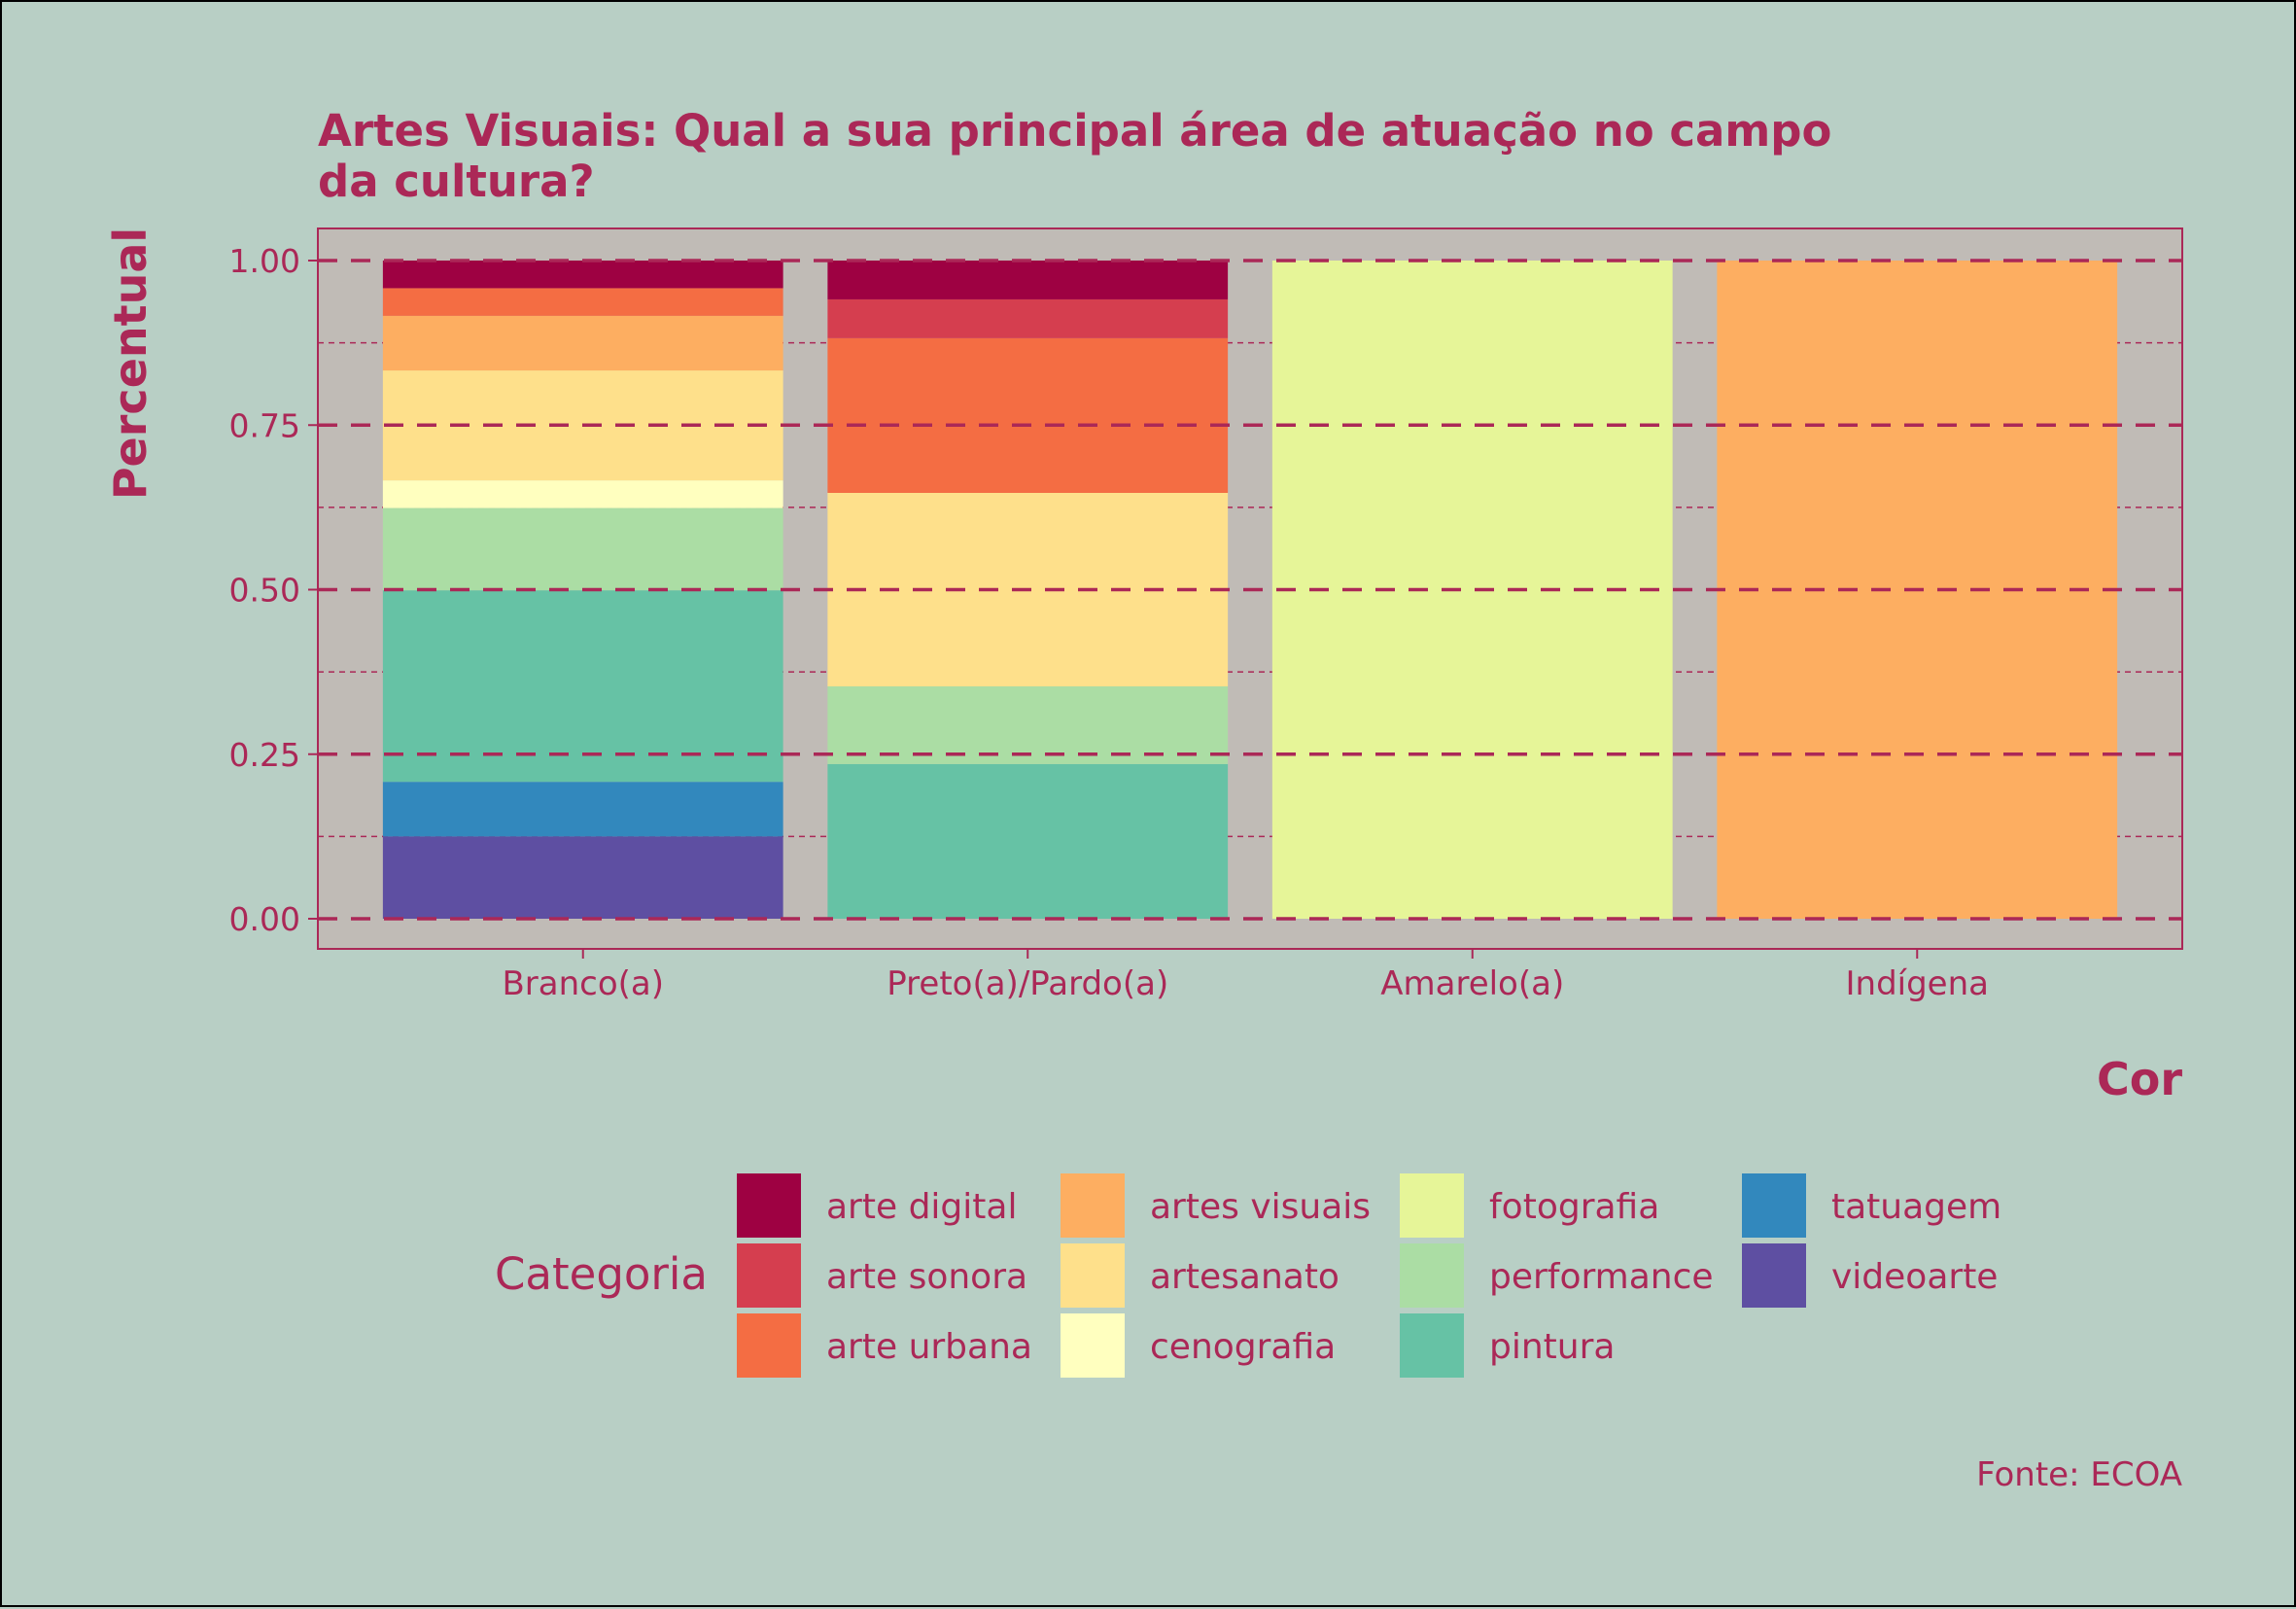 The image size is (2296, 1609). I want to click on legend-label: artes visuais, so click(1260, 1207).